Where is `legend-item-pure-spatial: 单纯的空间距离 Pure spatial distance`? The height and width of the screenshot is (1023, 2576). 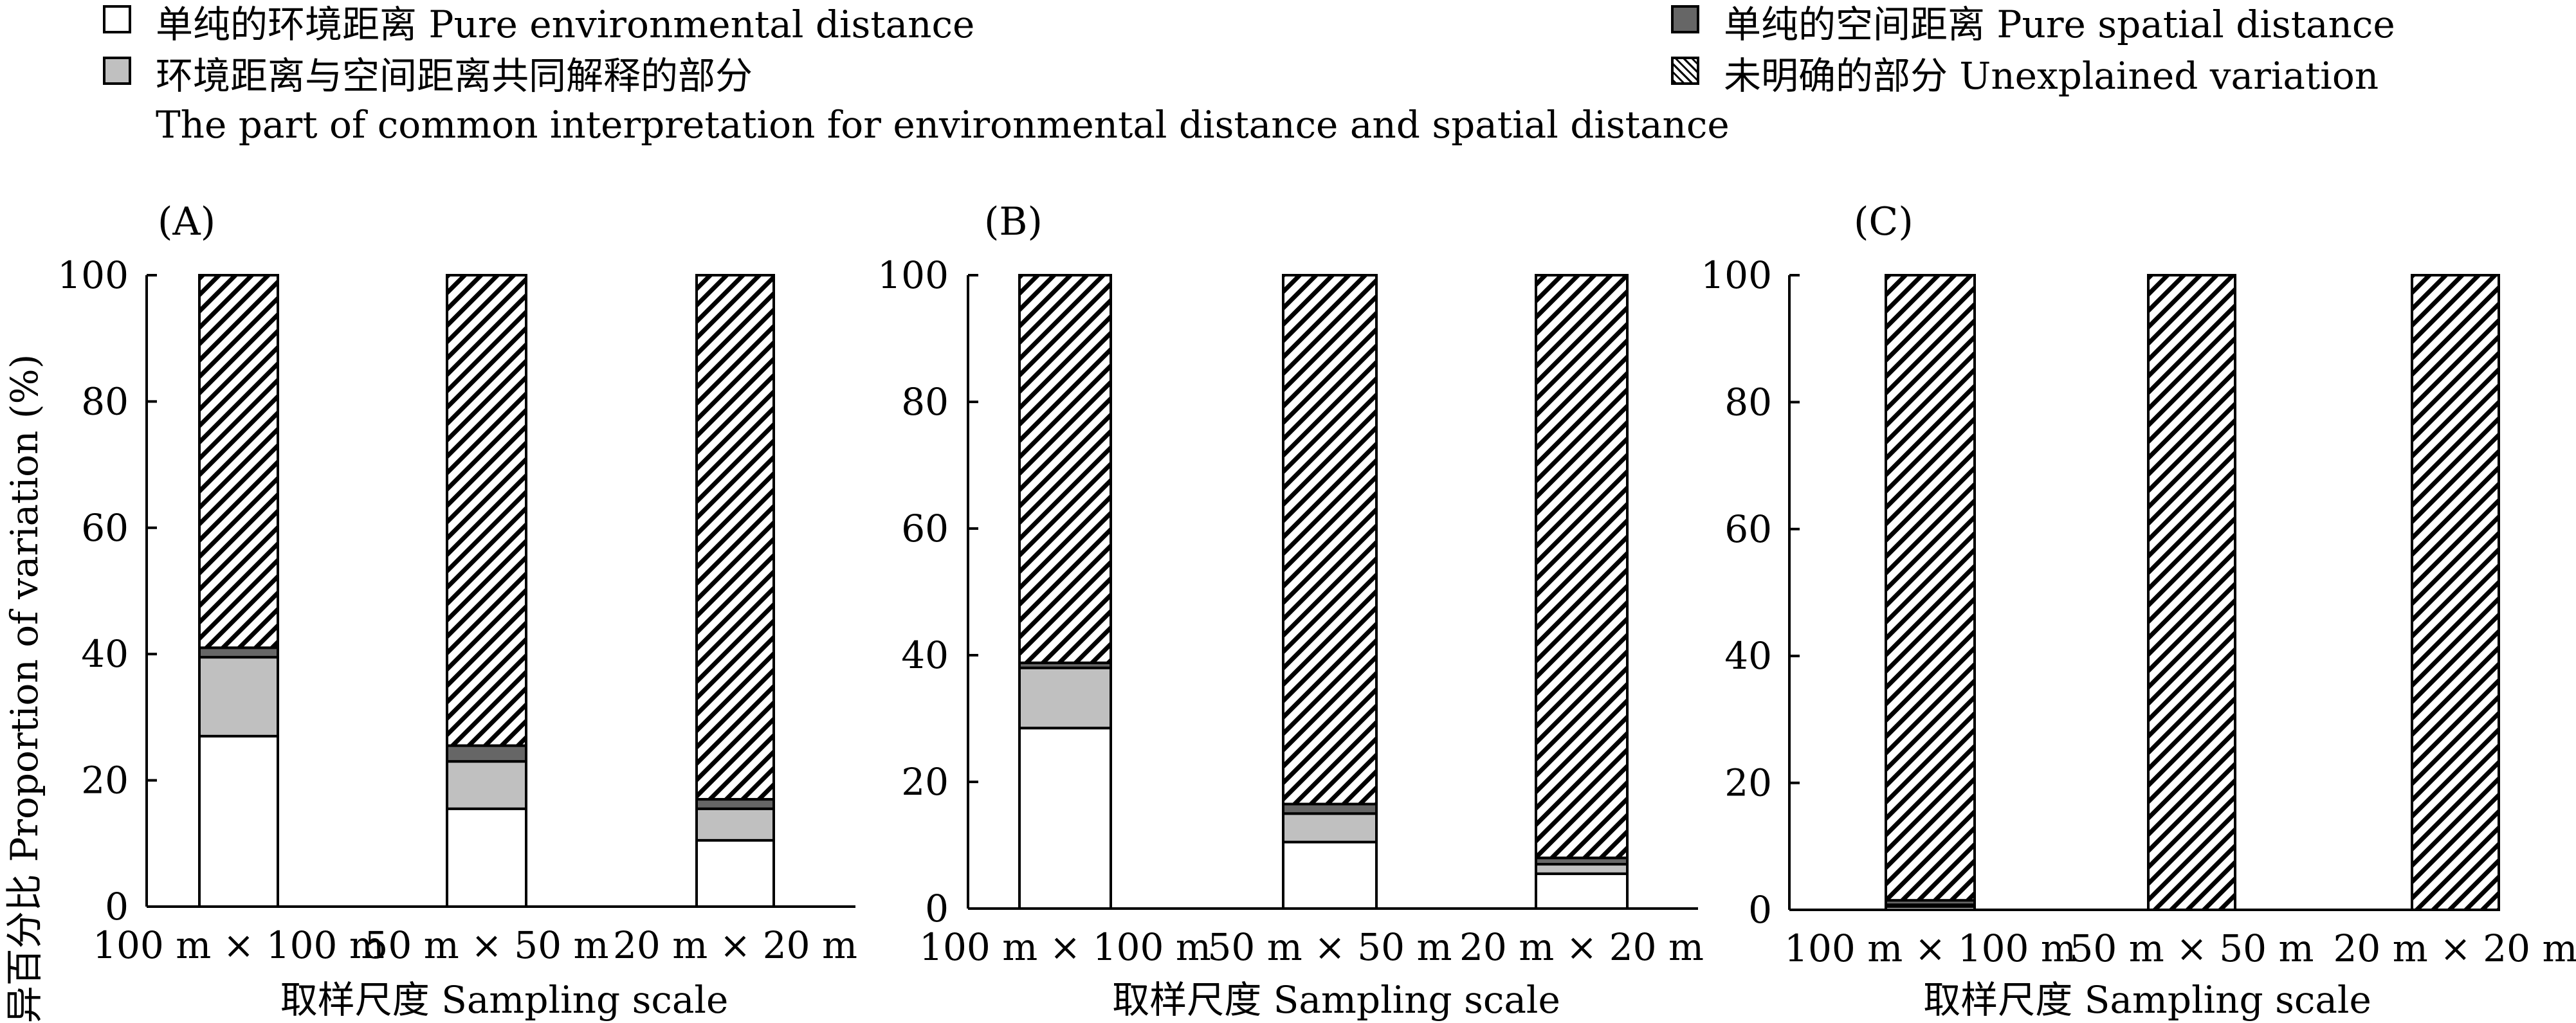
legend-item-pure-spatial: 单纯的空间距离 Pure spatial distance is located at coordinates (2033, 24).